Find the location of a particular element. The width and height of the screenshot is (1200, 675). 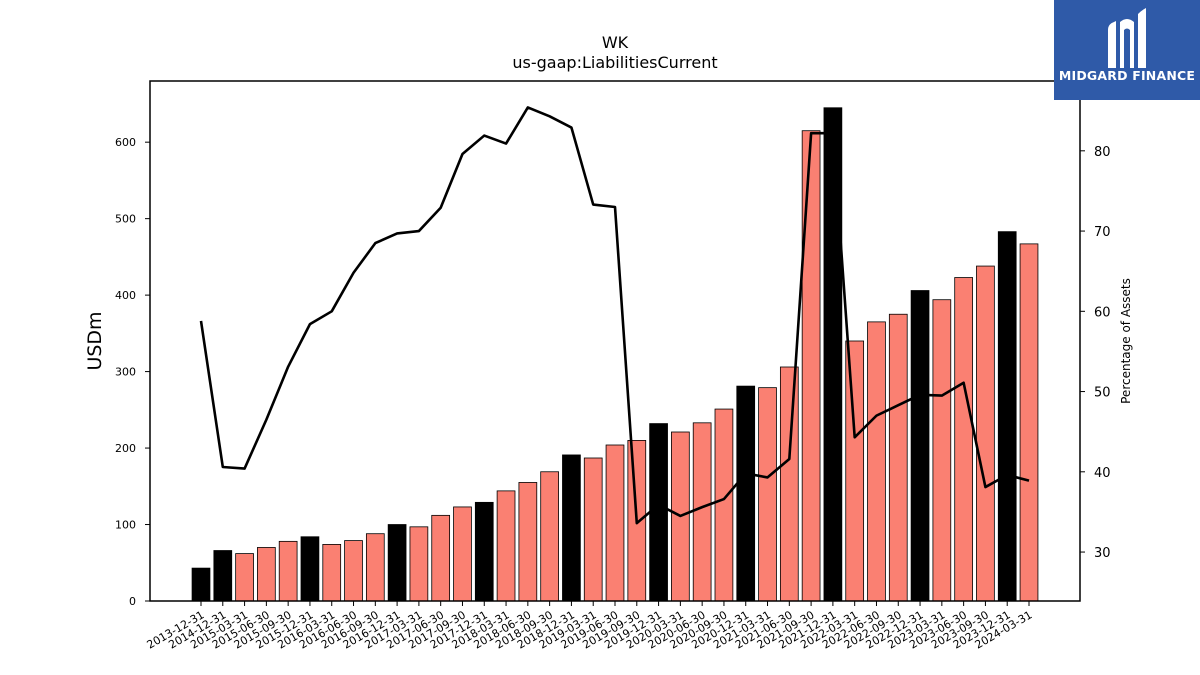

y-axis-left: 0 100 200 300 400 500 600 is located at coordinates (132, 372).